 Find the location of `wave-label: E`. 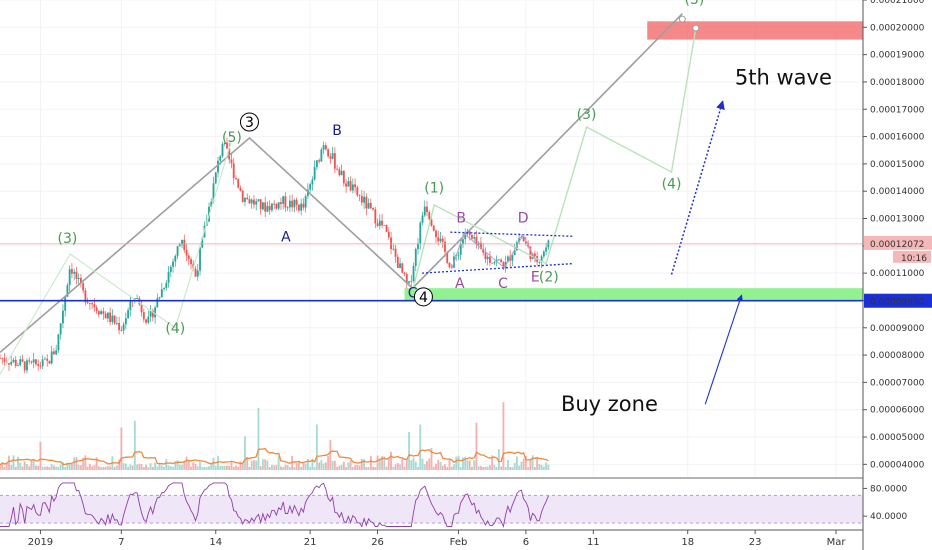

wave-label: E is located at coordinates (535, 277).